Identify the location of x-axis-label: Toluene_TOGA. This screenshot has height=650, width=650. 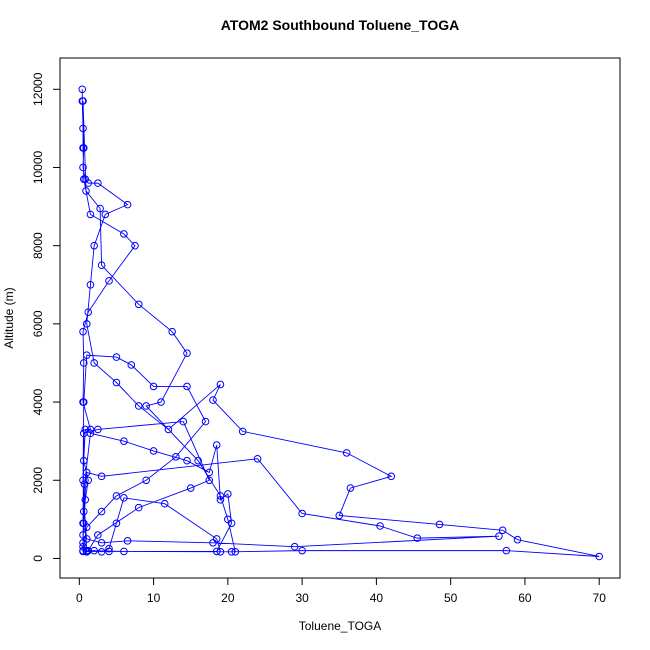
(340, 626).